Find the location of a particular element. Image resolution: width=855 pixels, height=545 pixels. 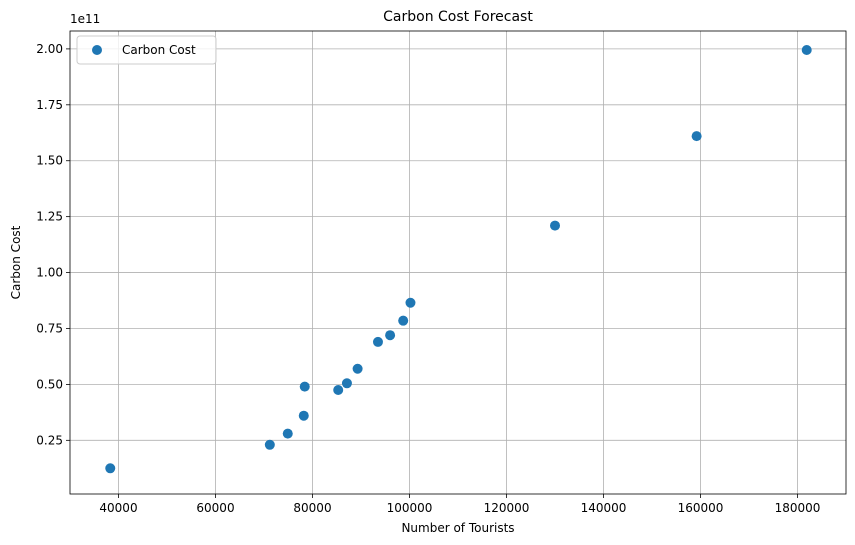

x-tick-label: 140000 is located at coordinates (604, 508).